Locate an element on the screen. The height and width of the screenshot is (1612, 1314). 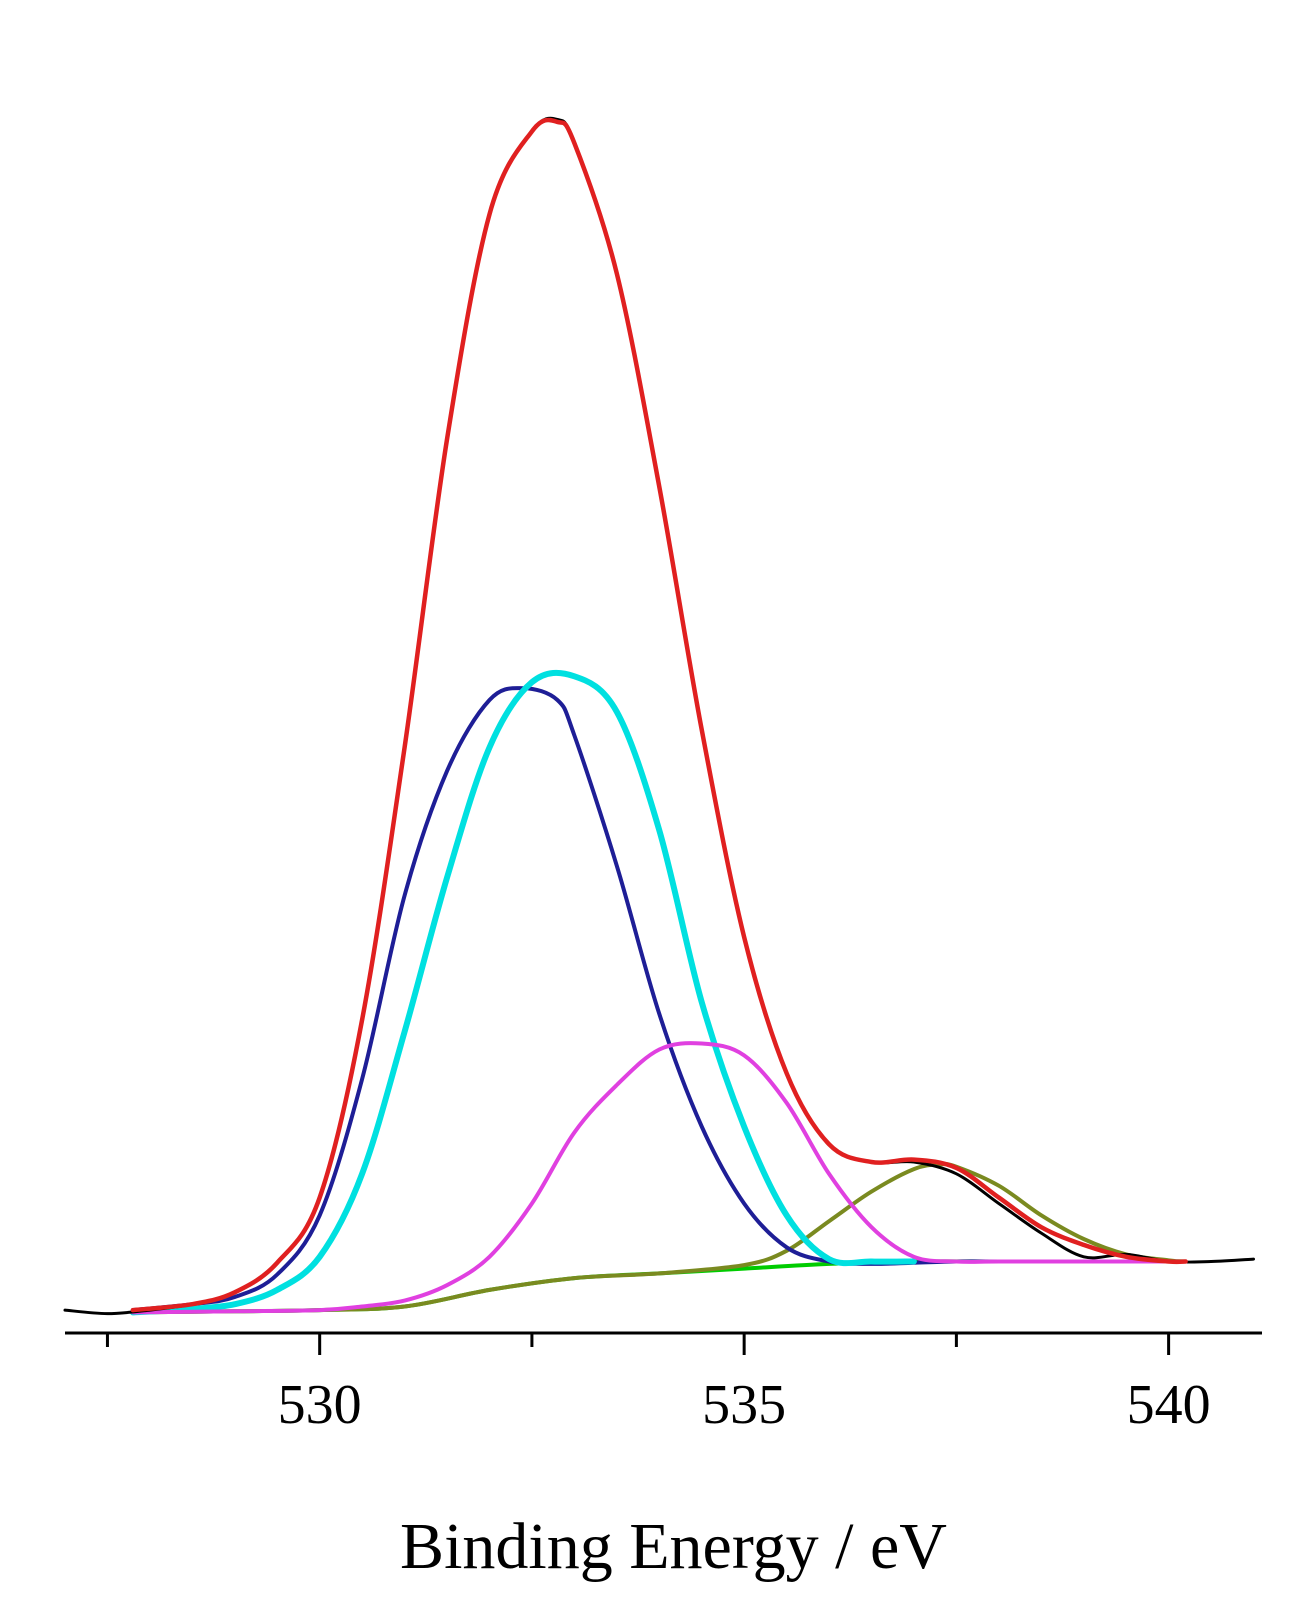
x-axis: 530 535 540 is located at coordinates (663, 1383).